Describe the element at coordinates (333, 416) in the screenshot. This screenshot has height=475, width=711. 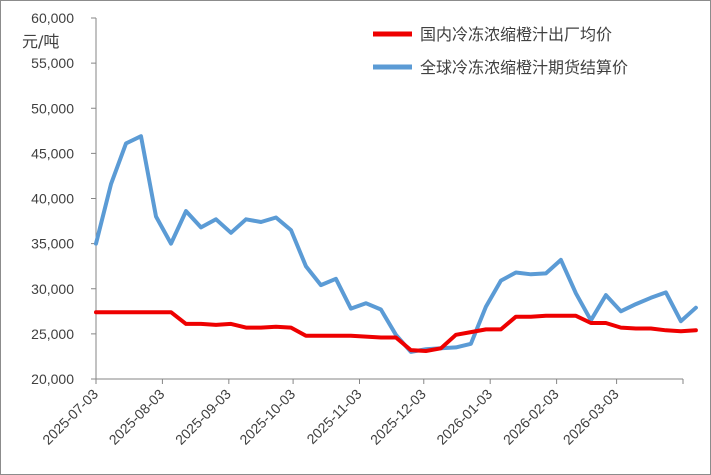
I see `x-tick-label: 2025-11-03` at that location.